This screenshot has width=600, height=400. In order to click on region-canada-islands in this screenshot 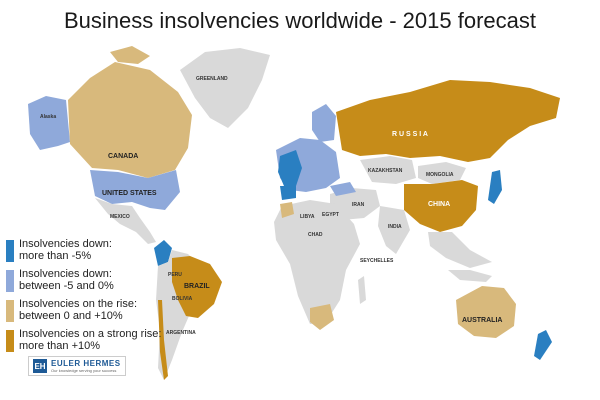, I will do `click(130, 55)`.